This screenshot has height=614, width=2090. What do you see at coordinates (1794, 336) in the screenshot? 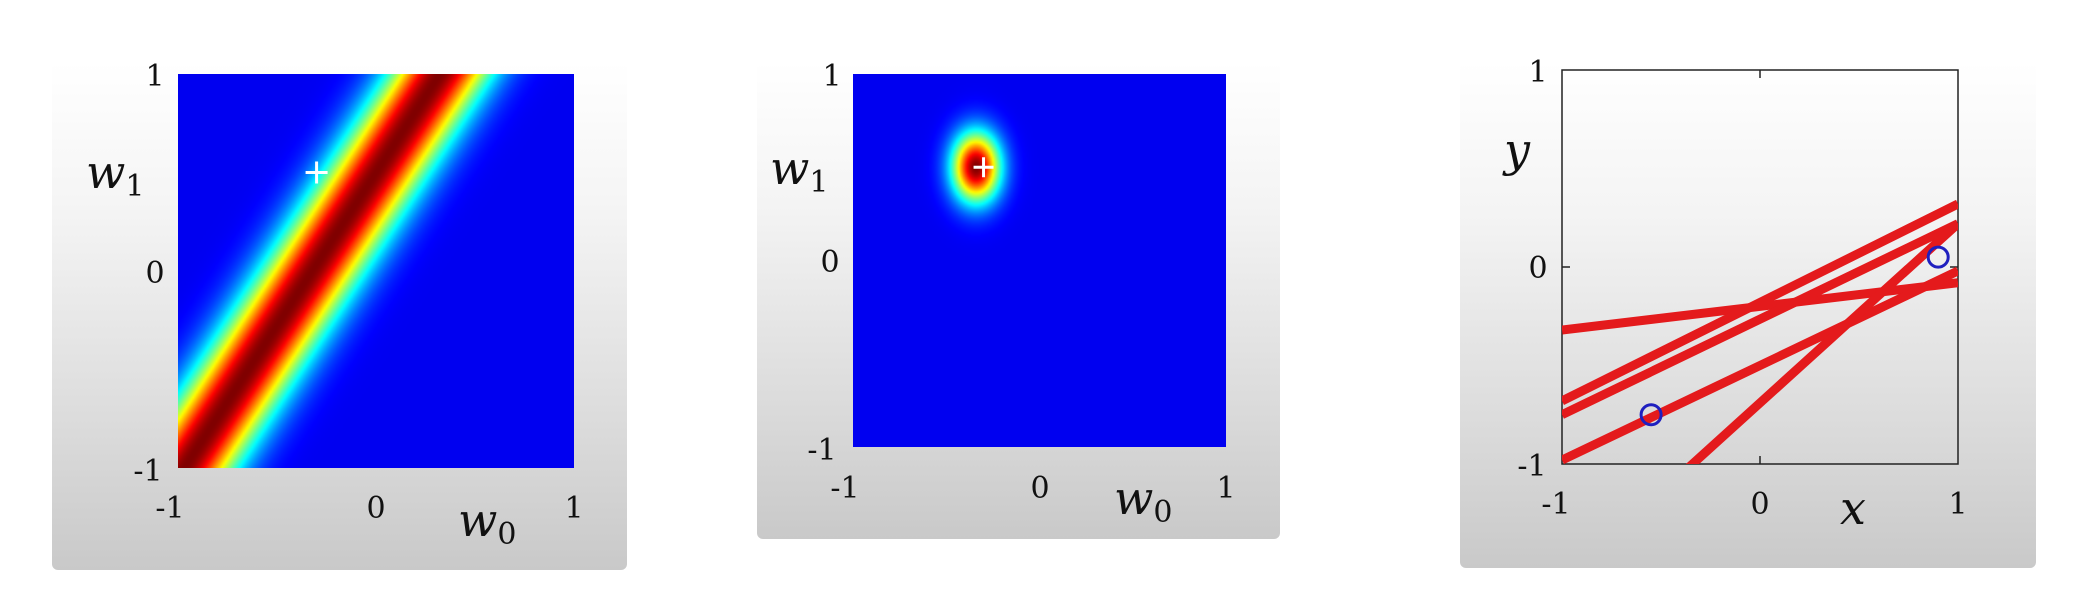
I see `observed-points` at bounding box center [1794, 336].